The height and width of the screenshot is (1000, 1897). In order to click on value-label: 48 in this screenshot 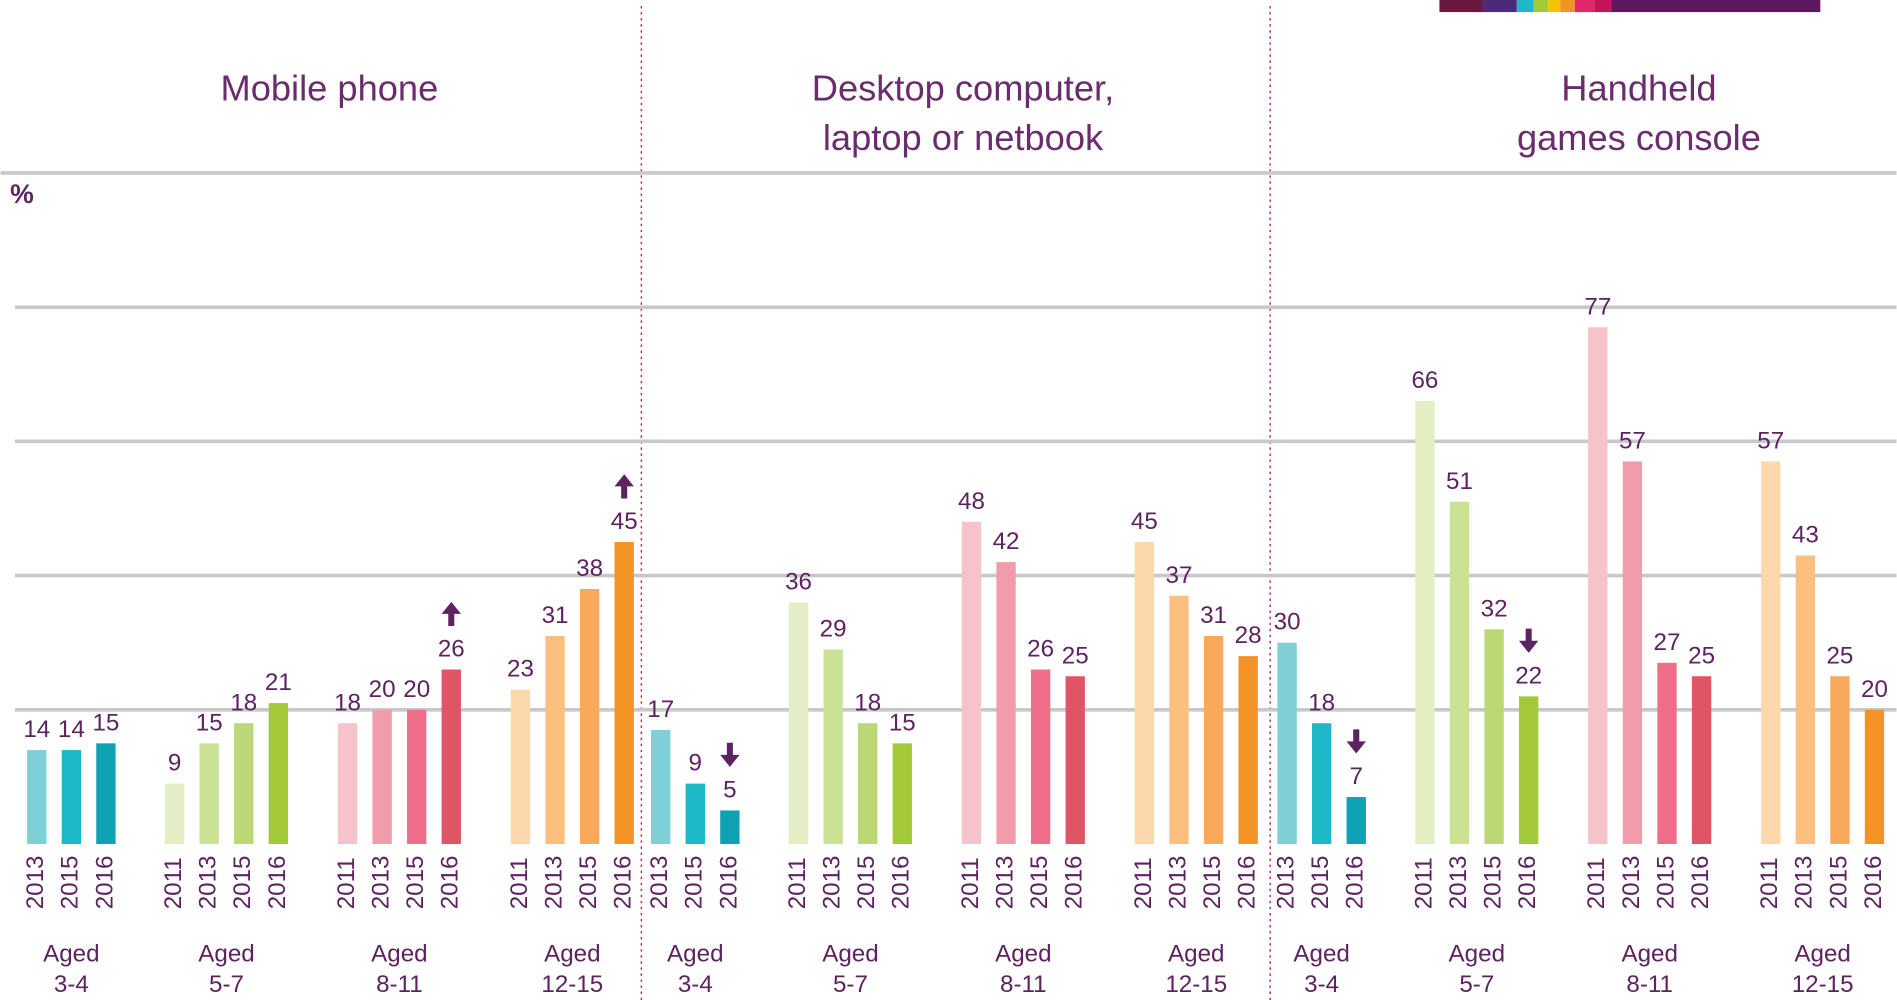, I will do `click(971, 501)`.